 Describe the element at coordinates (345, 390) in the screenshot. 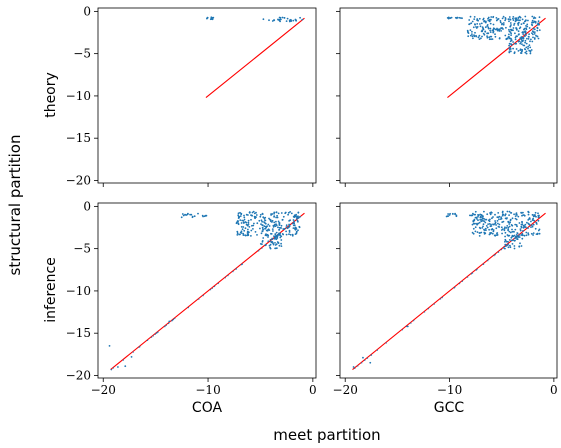

I see `x-tick-label: −20` at that location.